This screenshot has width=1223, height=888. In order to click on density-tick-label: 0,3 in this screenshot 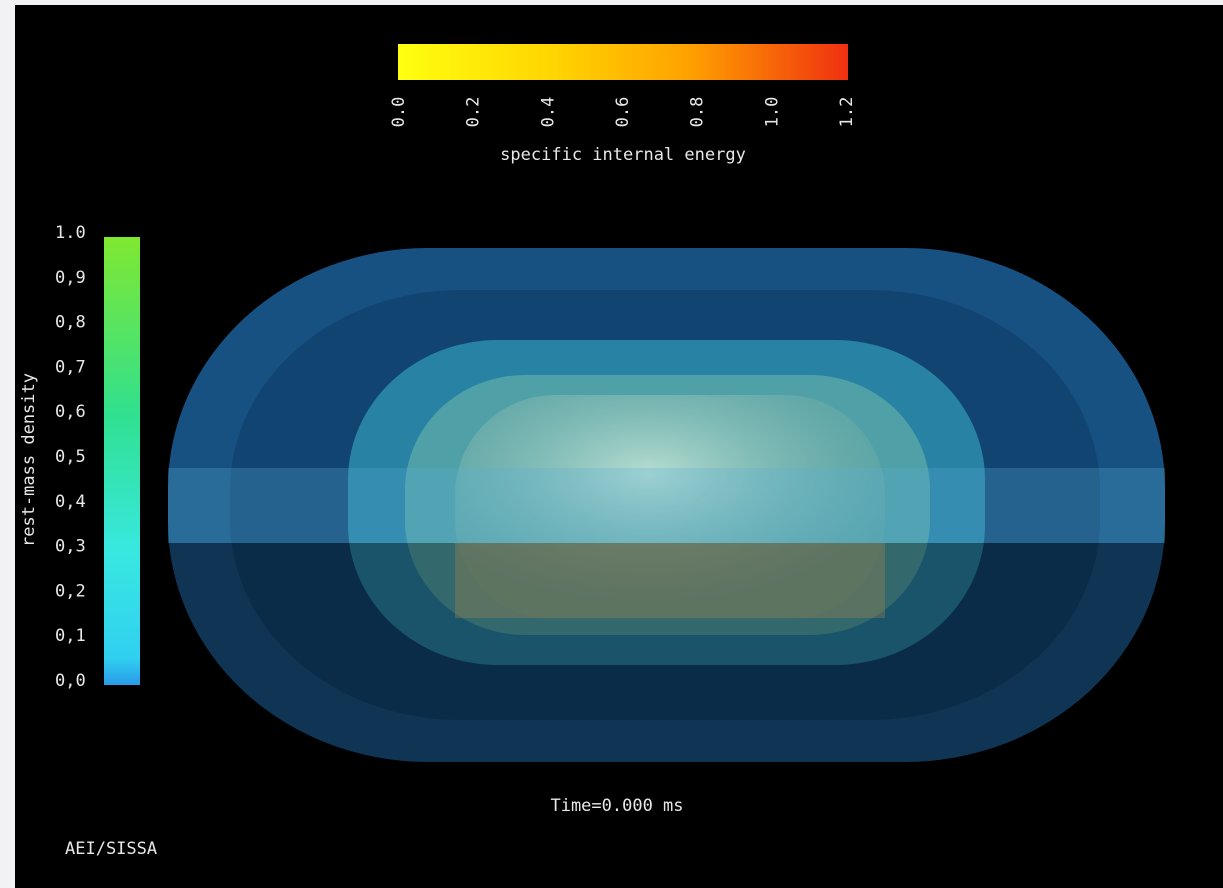, I will do `click(70, 547)`.